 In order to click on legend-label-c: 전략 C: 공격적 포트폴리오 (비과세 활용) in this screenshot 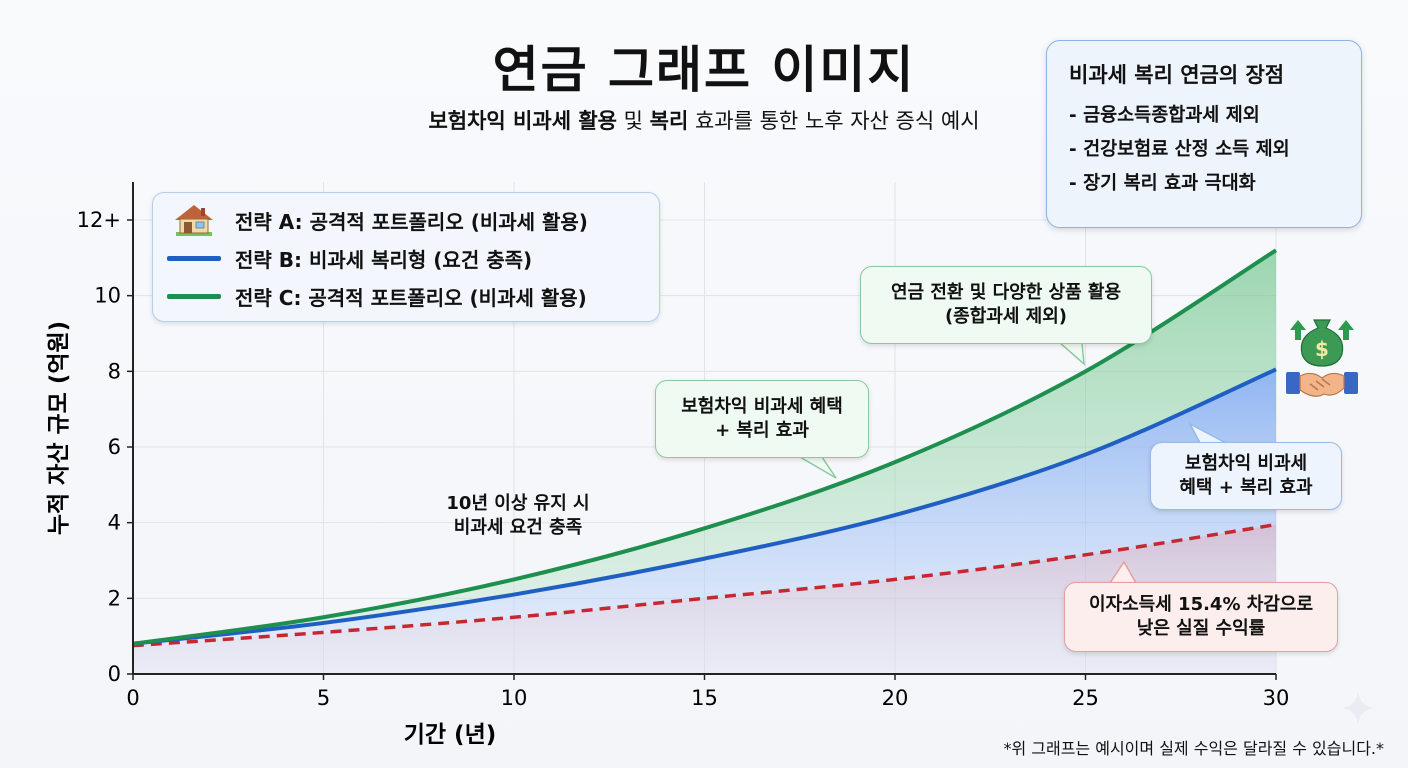, I will do `click(411, 297)`.